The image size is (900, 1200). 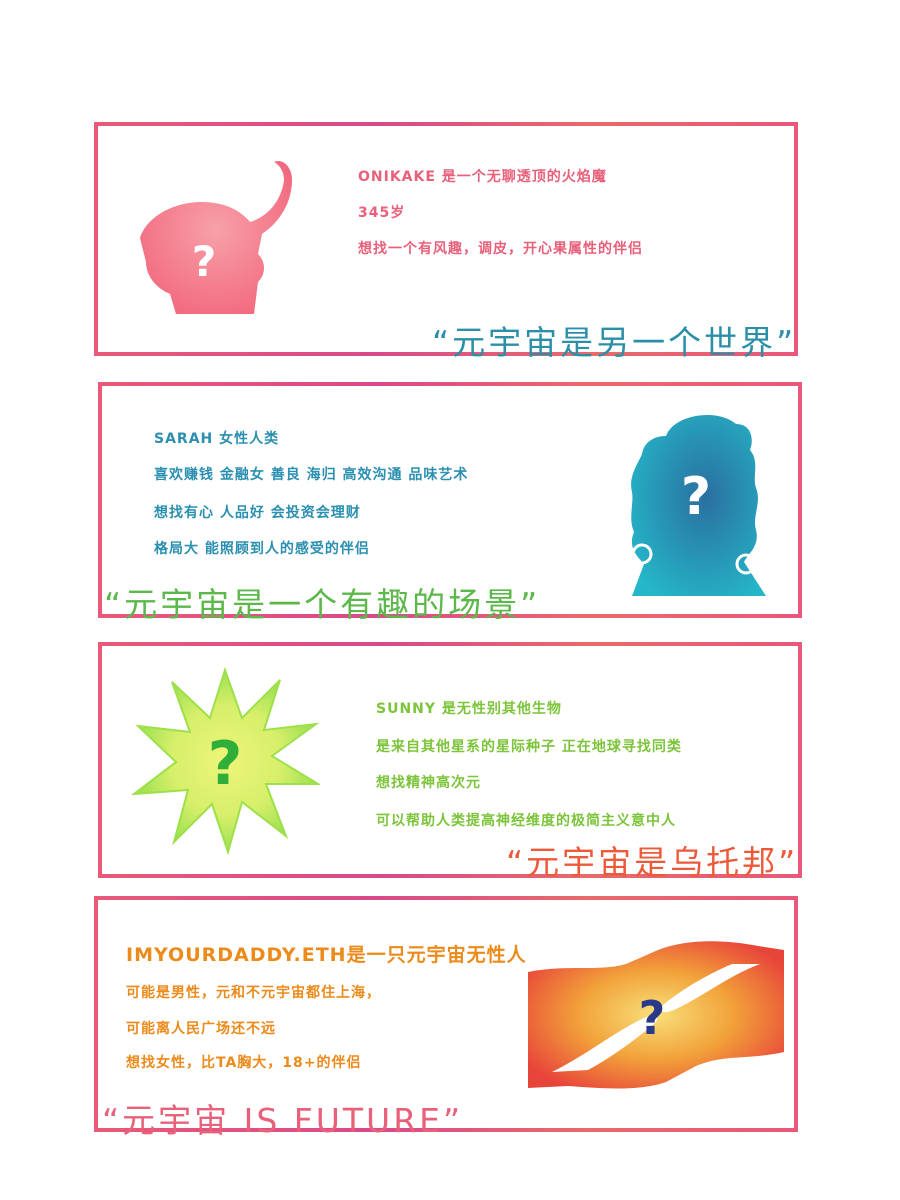 I want to click on card-line: ONIKAKE 是一个无聊透顶的火焰魔, so click(x=482, y=177).